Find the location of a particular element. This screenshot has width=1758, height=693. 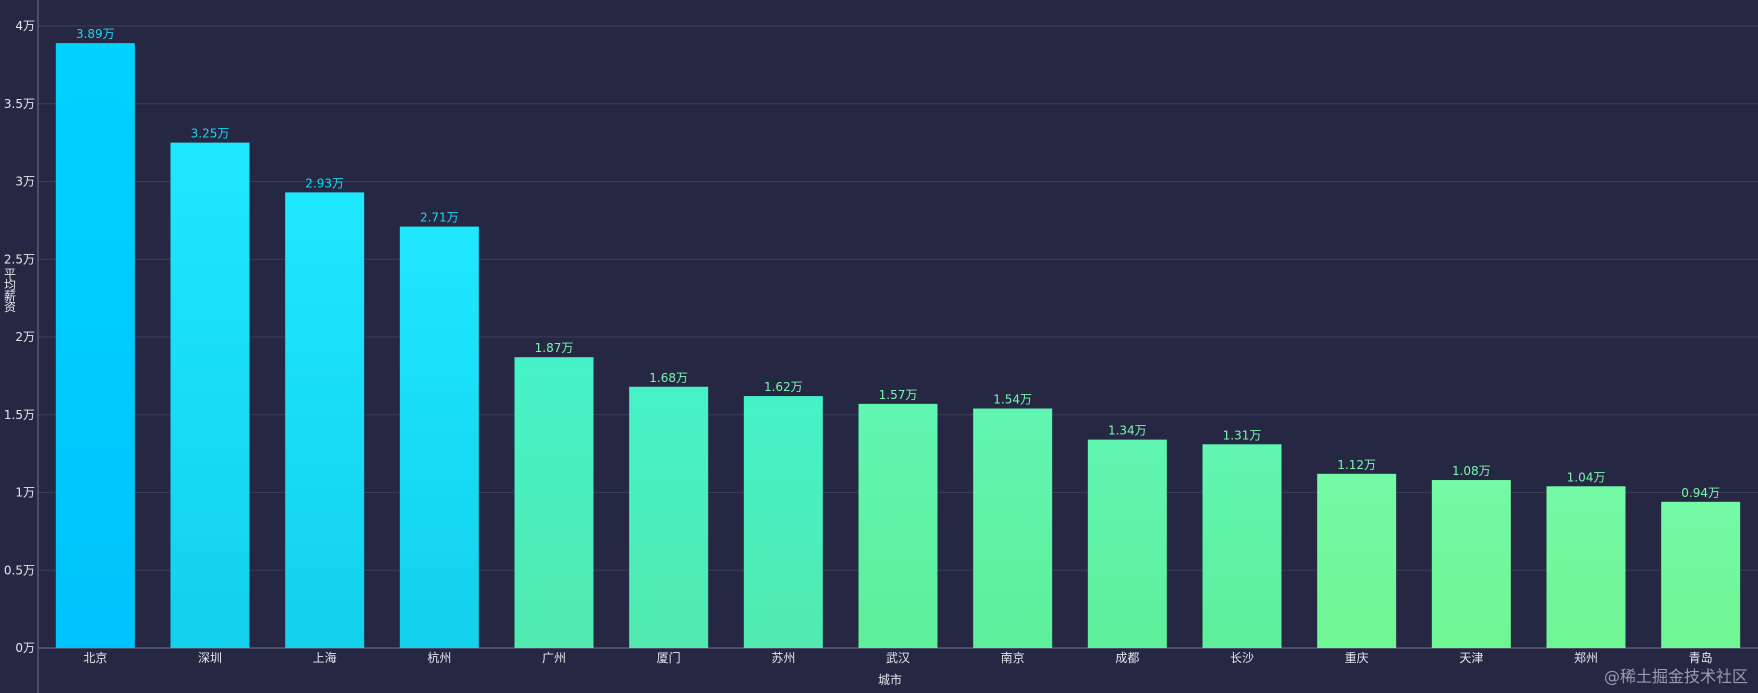

bar-青岛 is located at coordinates (1701, 574).